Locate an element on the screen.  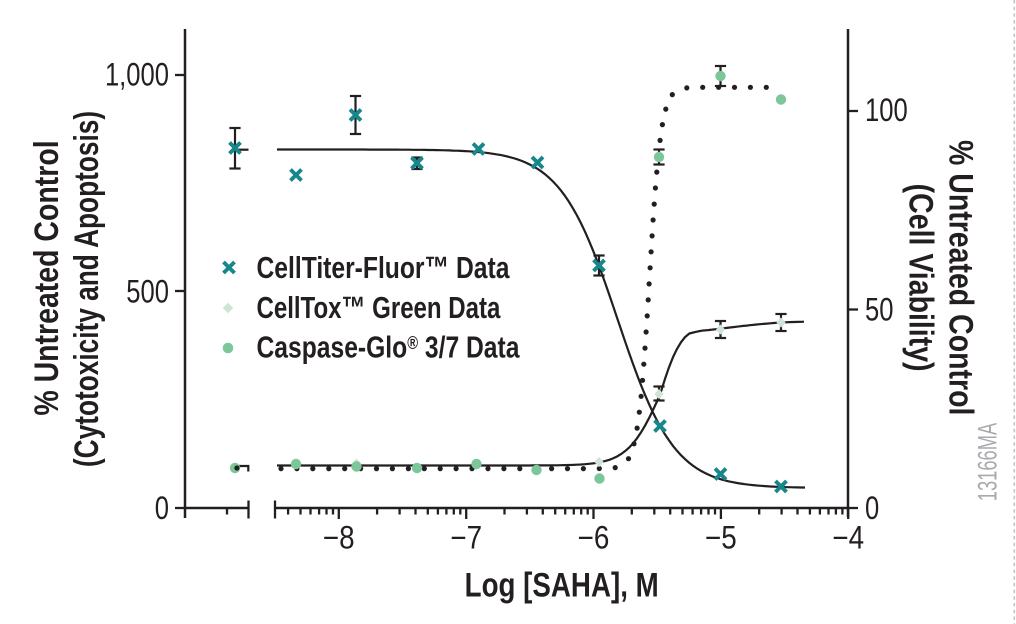
svg-text: CellTiter-Fluor™ Data is located at coordinates (383, 267).